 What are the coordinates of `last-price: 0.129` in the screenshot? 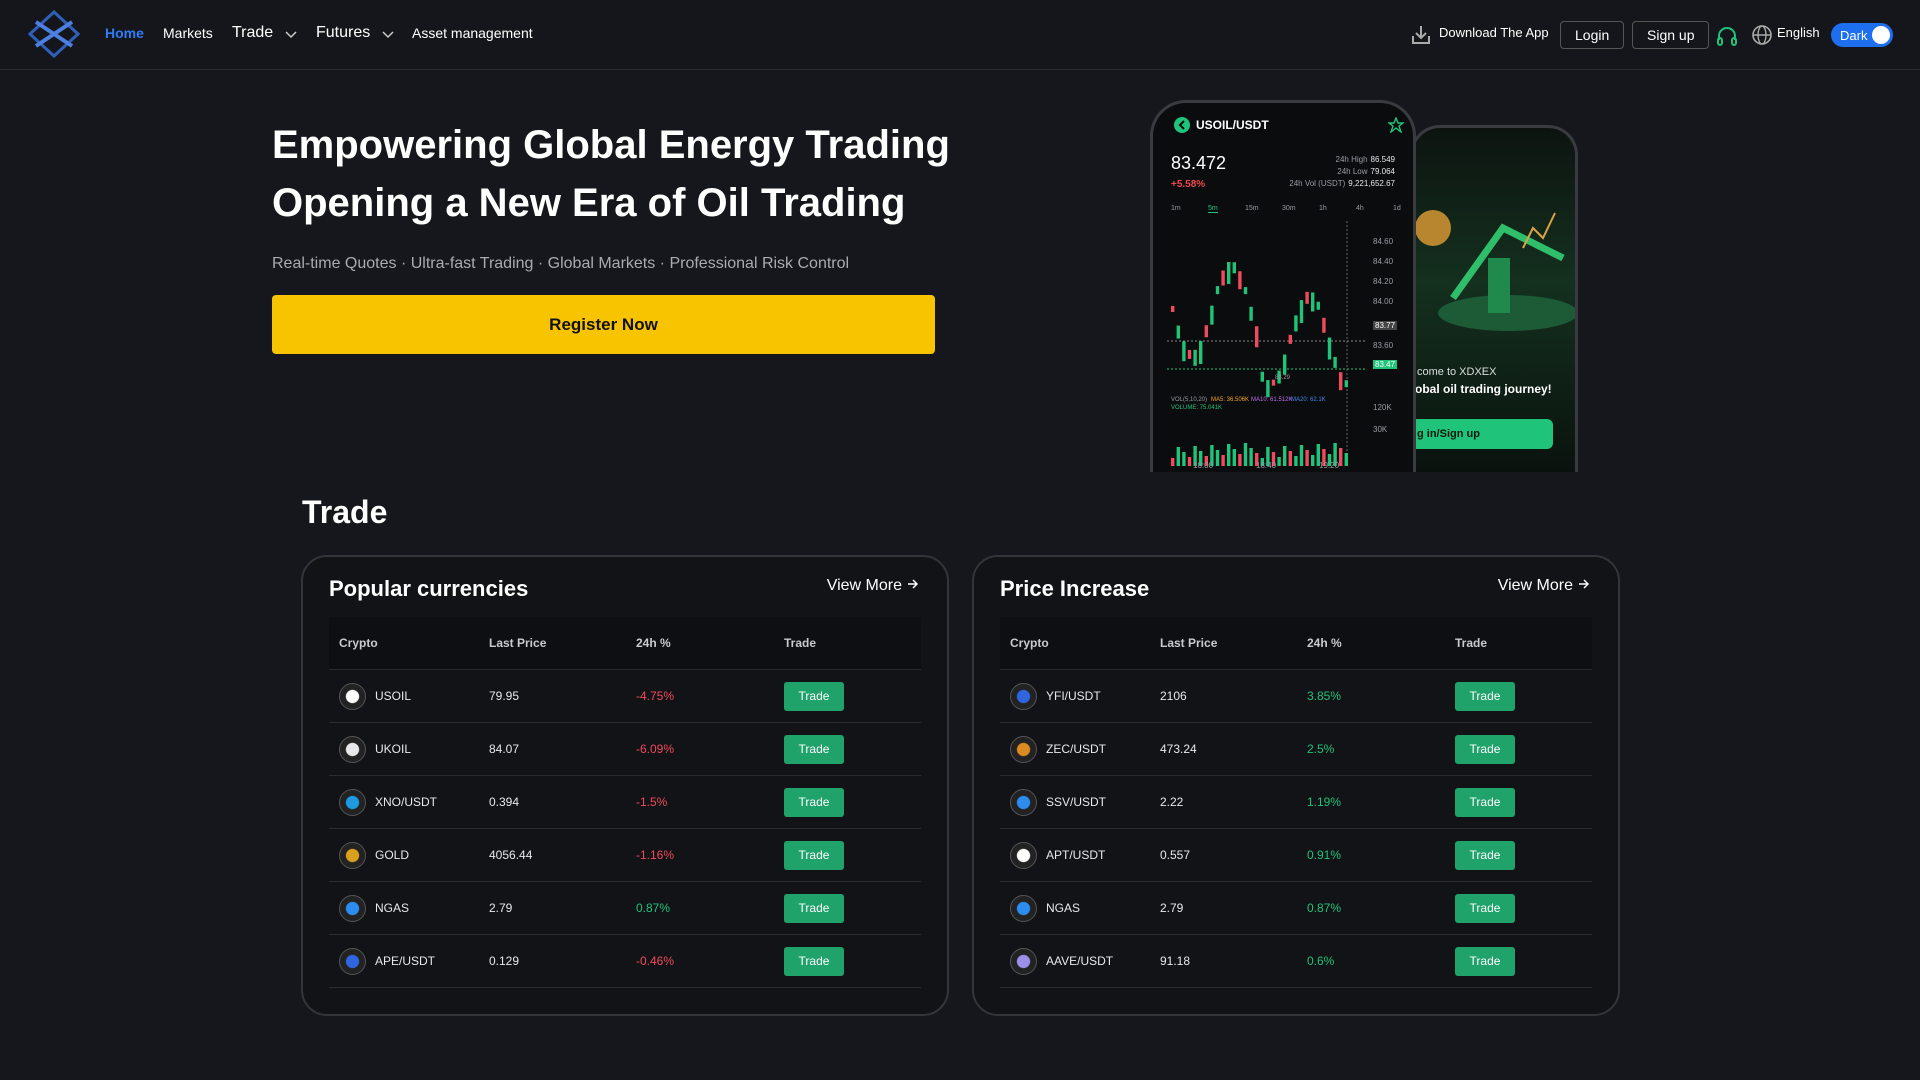 It's located at (504, 961).